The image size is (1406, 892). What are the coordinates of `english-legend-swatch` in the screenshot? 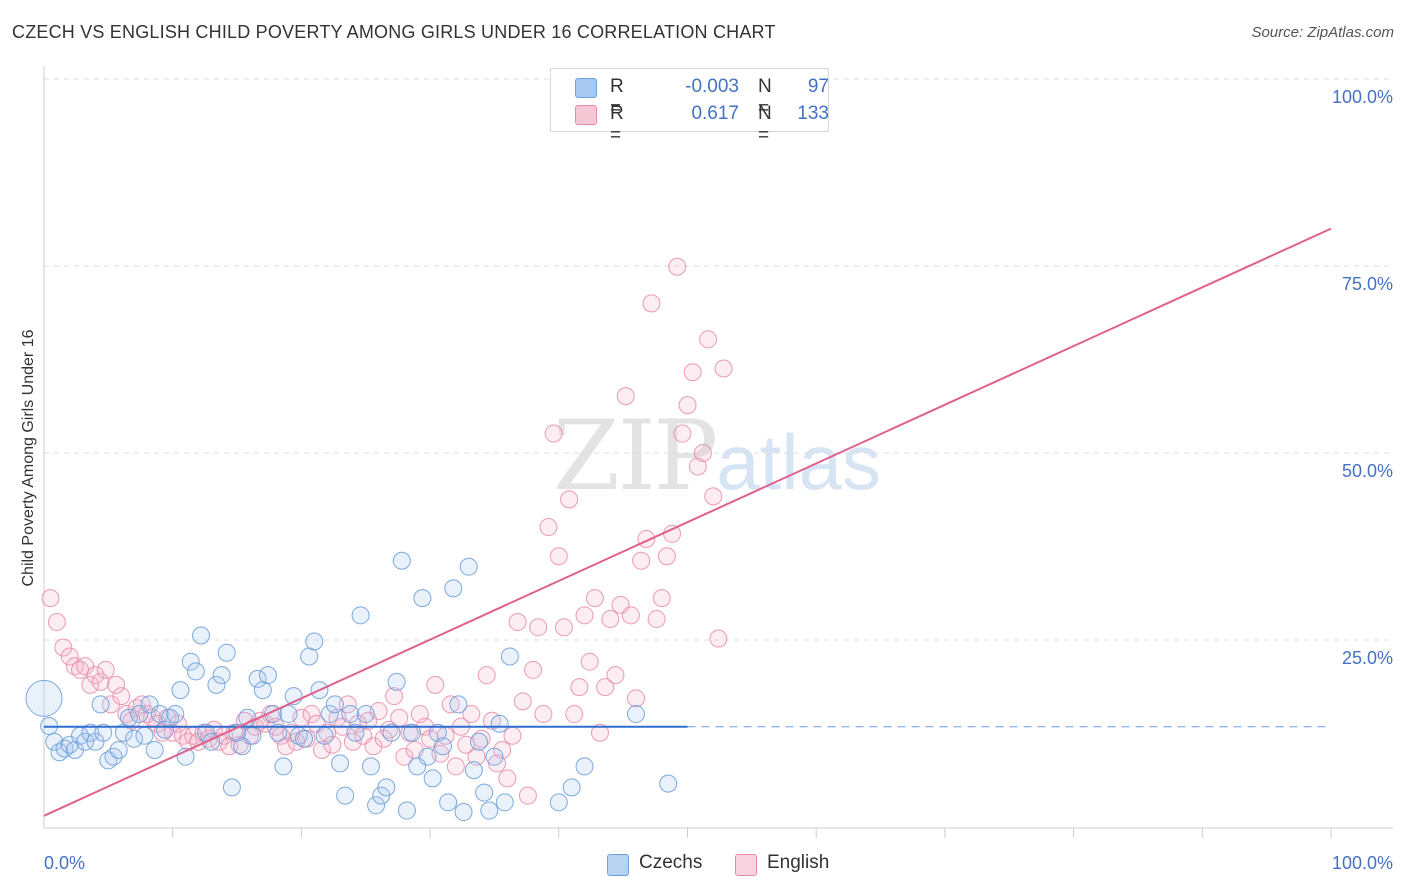 It's located at (746, 865).